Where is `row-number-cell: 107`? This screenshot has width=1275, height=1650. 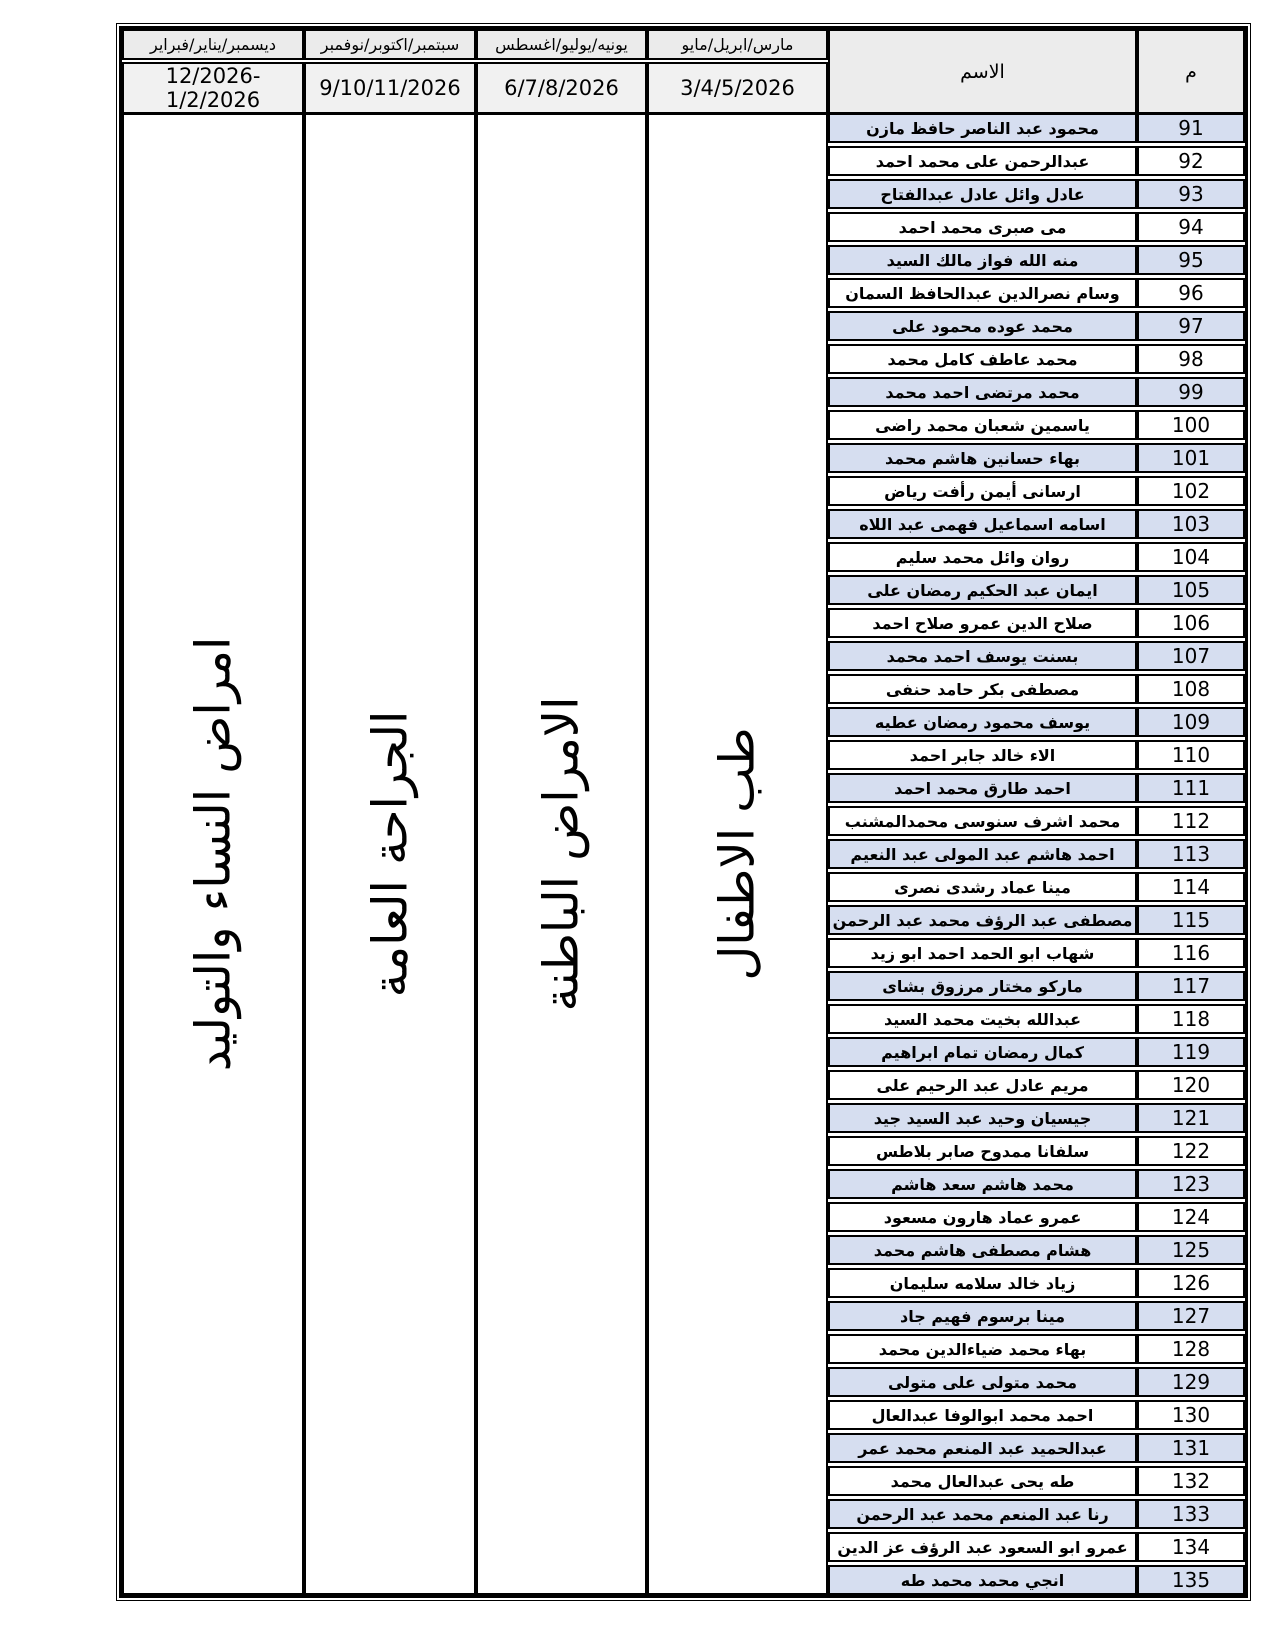
row-number-cell: 107 is located at coordinates (1191, 656).